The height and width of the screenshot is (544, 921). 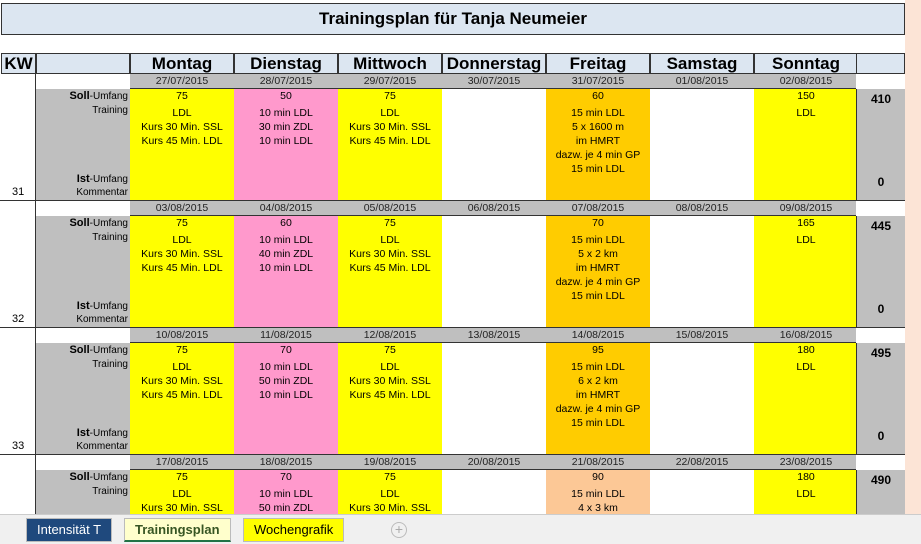 I want to click on soll-value: 165, so click(x=806, y=223).